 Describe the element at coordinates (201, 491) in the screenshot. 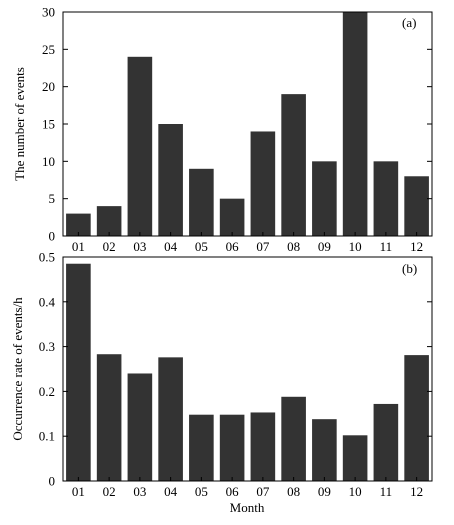

I see `panel-b-x-tick-label: 05` at that location.